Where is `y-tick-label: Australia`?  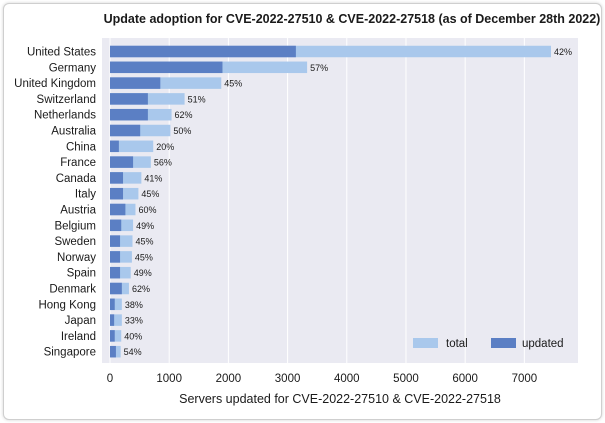 y-tick-label: Australia is located at coordinates (73, 132).